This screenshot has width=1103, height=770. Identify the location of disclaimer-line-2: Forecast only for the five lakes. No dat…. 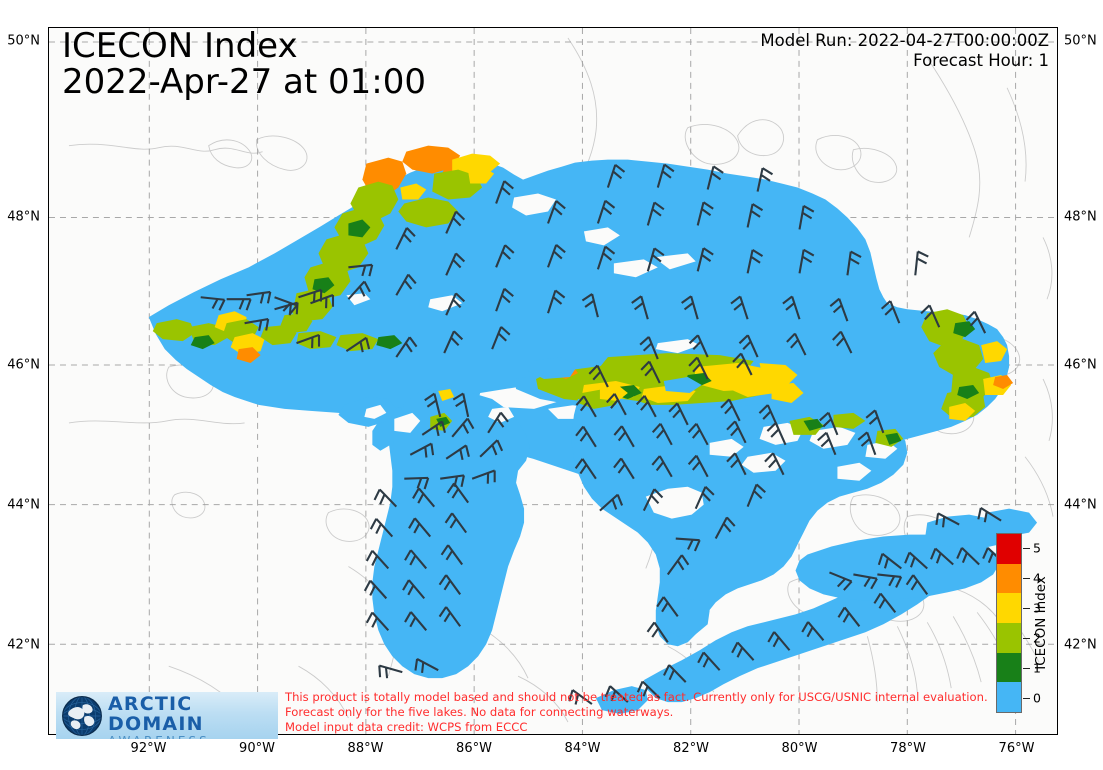
(479, 712).